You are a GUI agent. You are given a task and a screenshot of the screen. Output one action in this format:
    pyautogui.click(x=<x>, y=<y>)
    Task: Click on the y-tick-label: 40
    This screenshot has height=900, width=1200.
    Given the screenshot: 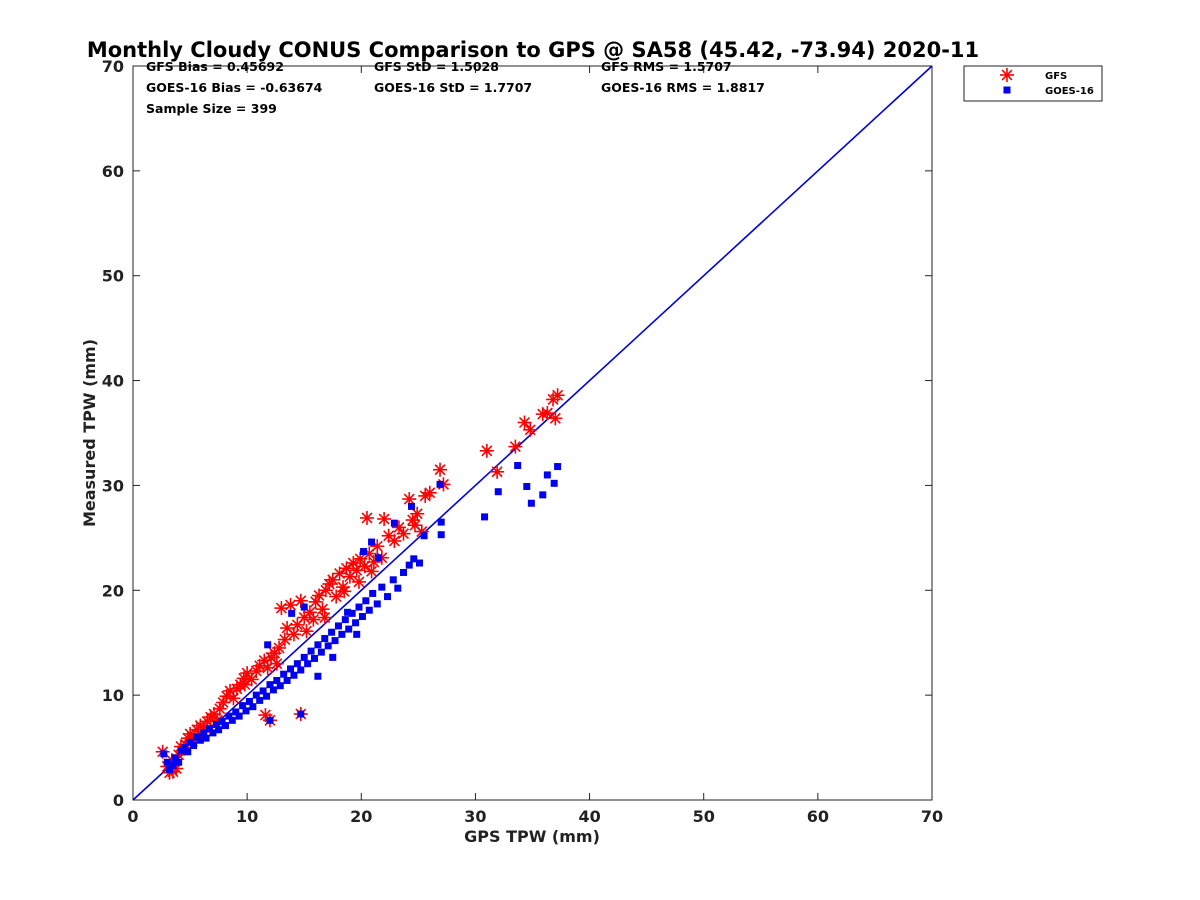 What is the action you would take?
    pyautogui.click(x=113, y=381)
    